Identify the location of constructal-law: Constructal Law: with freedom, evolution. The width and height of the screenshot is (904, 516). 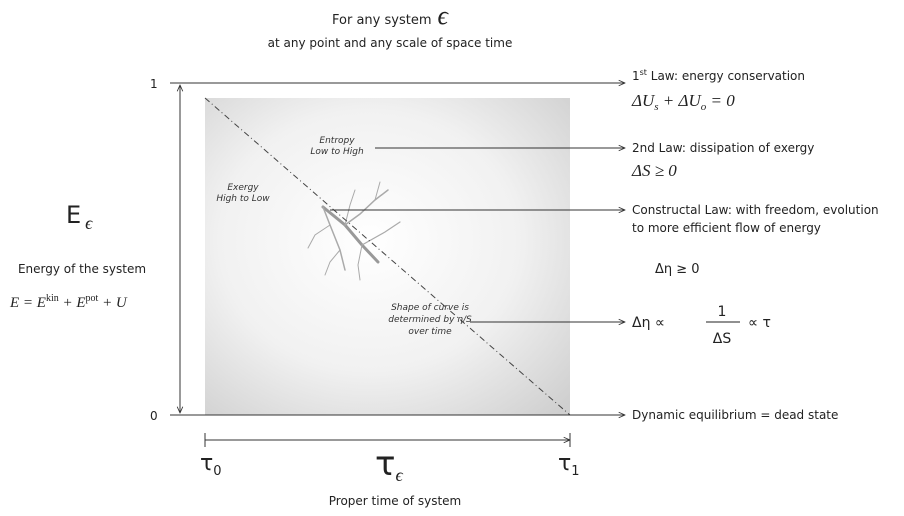
(755, 210).